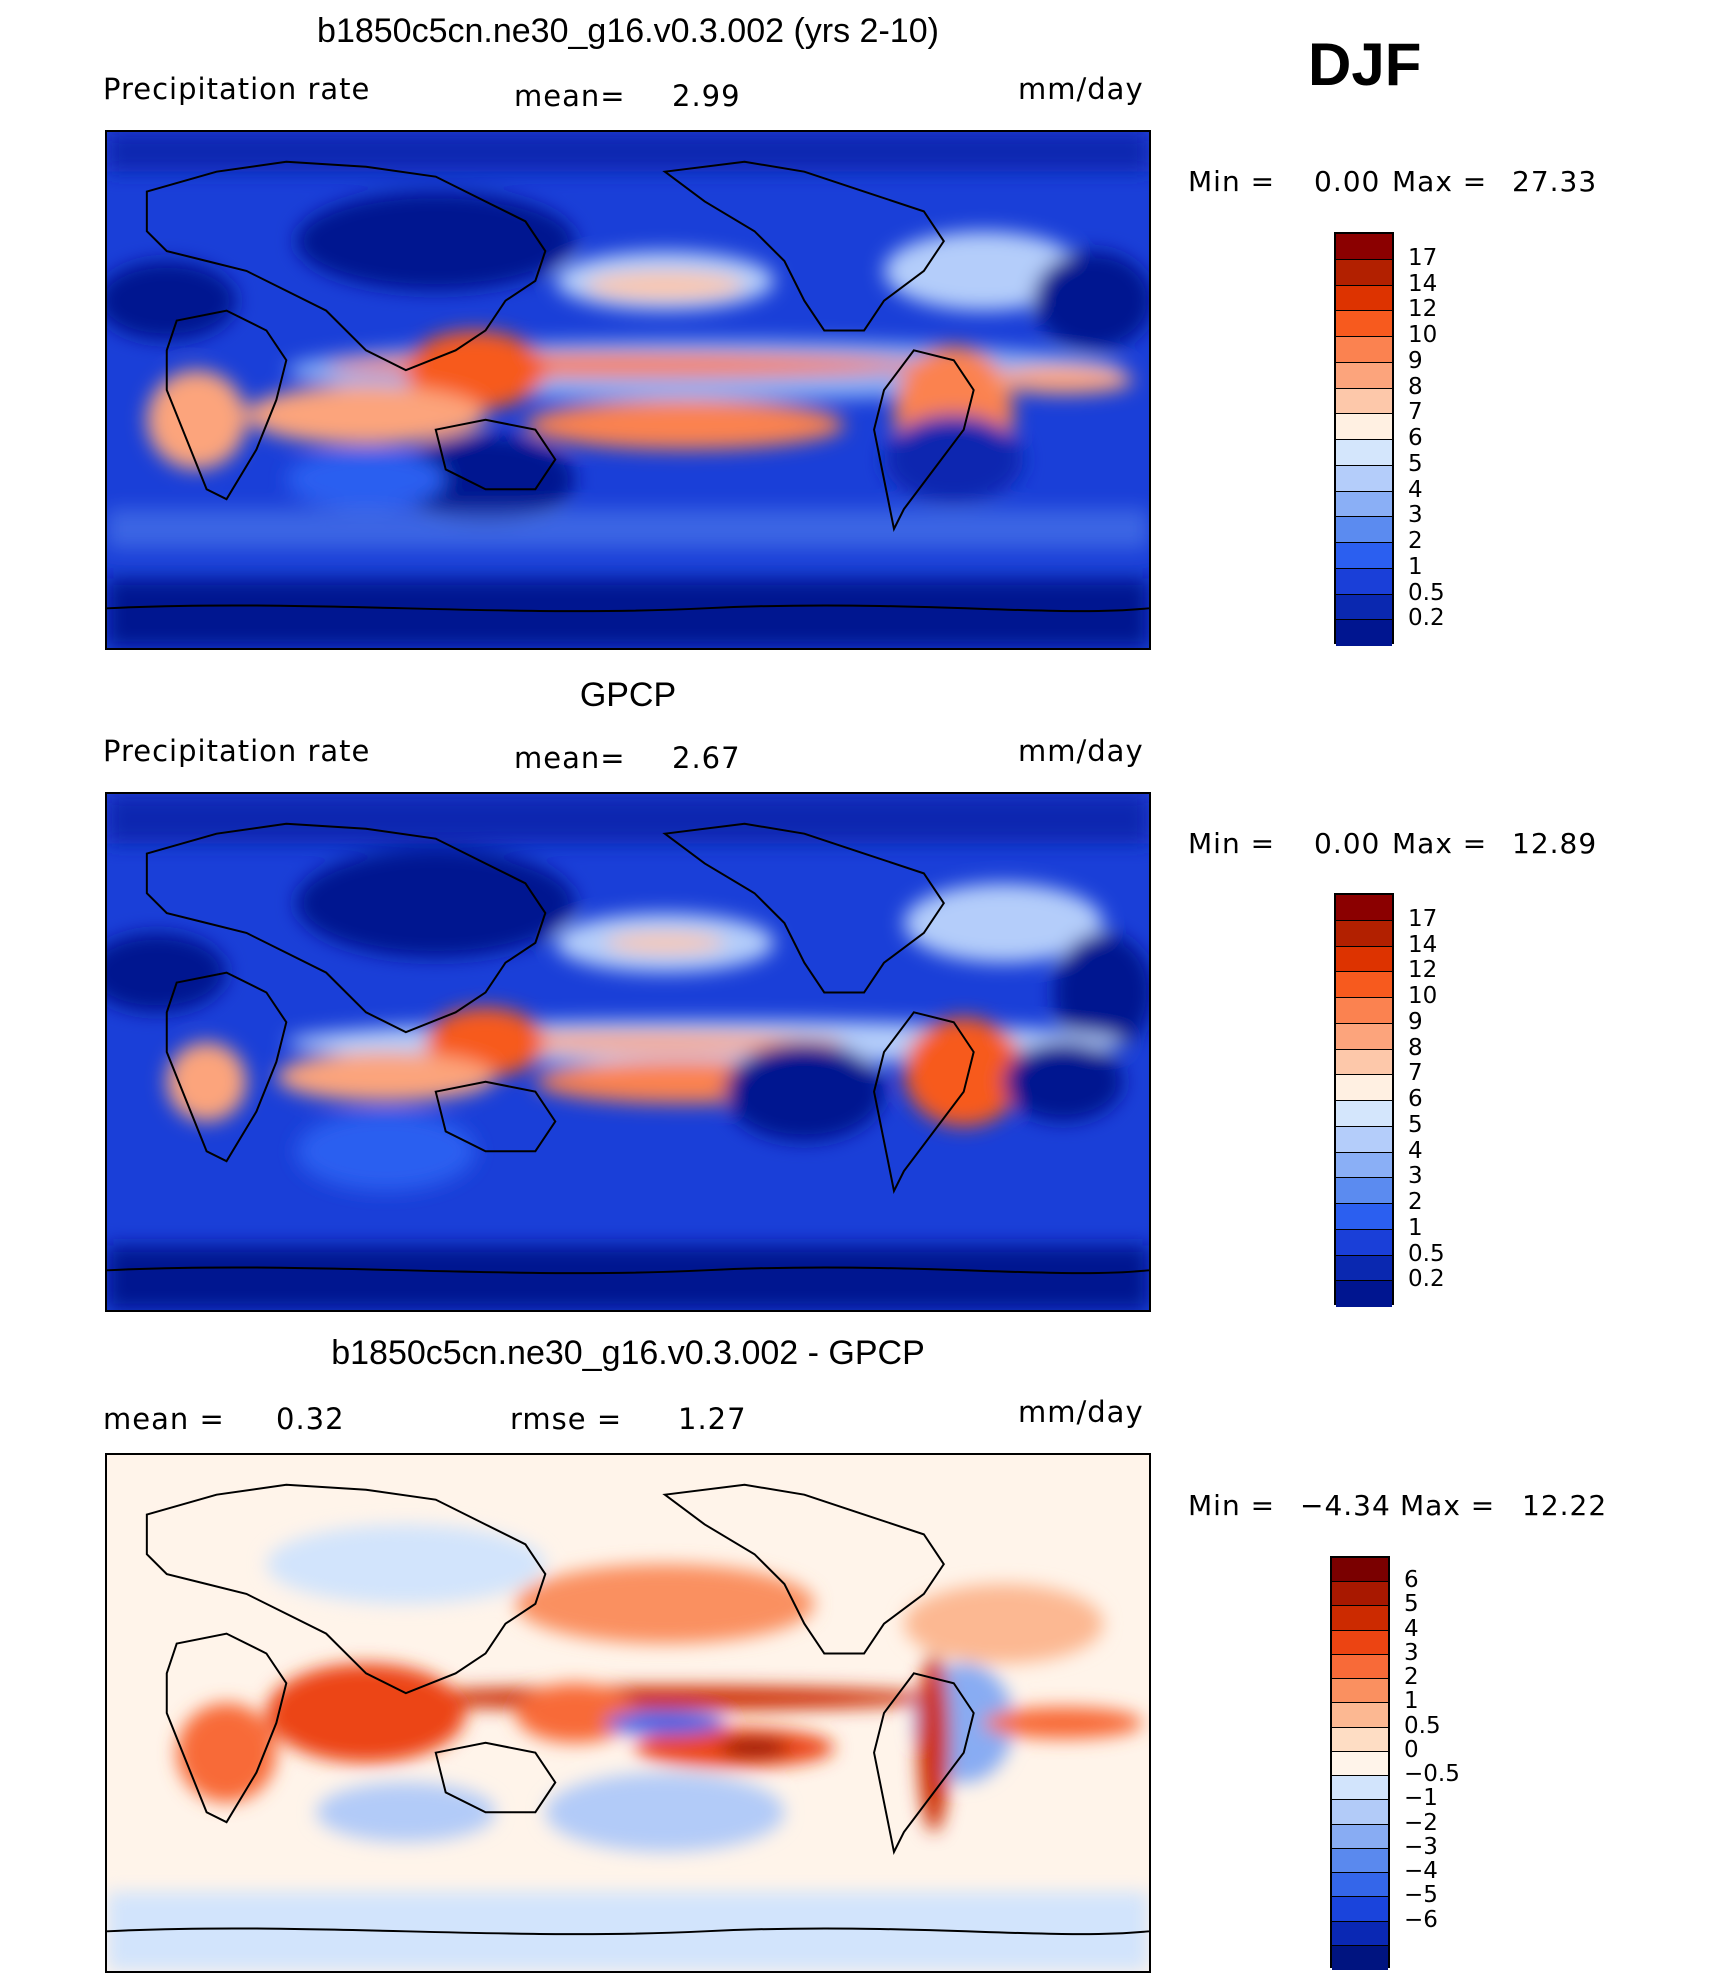 This screenshot has width=1710, height=1979. Describe the element at coordinates (1432, 1774) in the screenshot. I see `colorbar-tick-label: −0.5` at that location.